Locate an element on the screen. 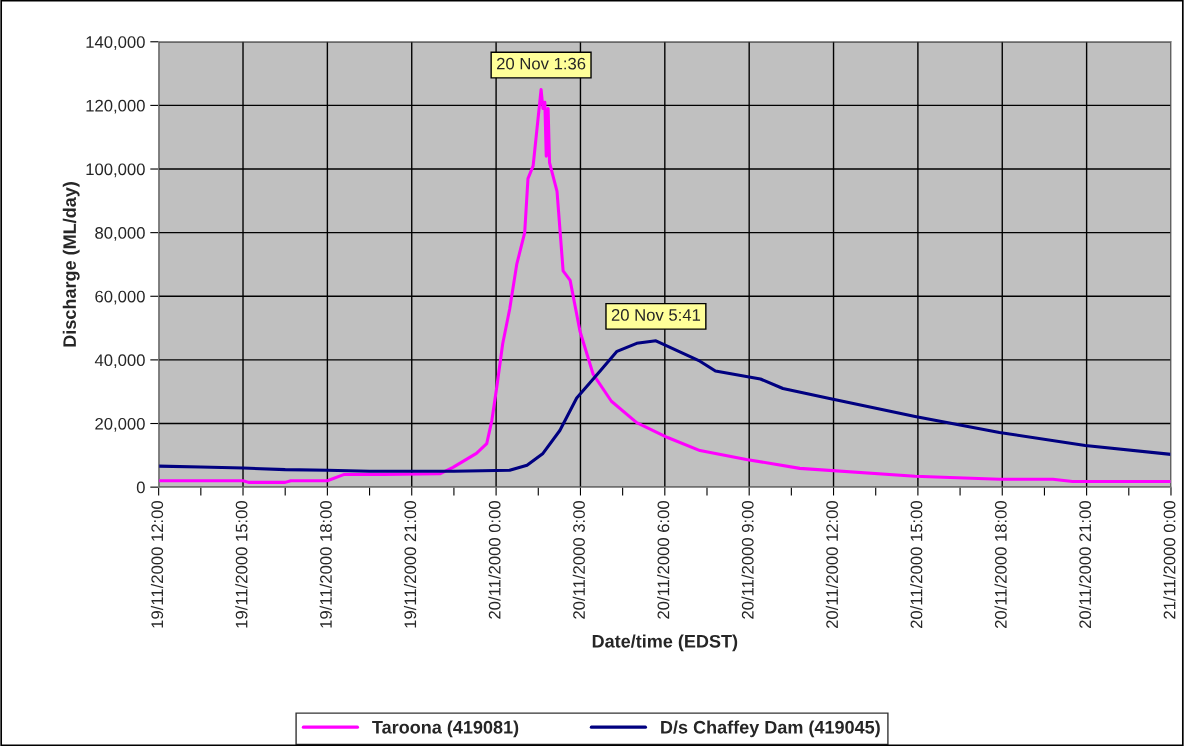  x-tick-label: 20/11/2000 9:00 is located at coordinates (747, 559).